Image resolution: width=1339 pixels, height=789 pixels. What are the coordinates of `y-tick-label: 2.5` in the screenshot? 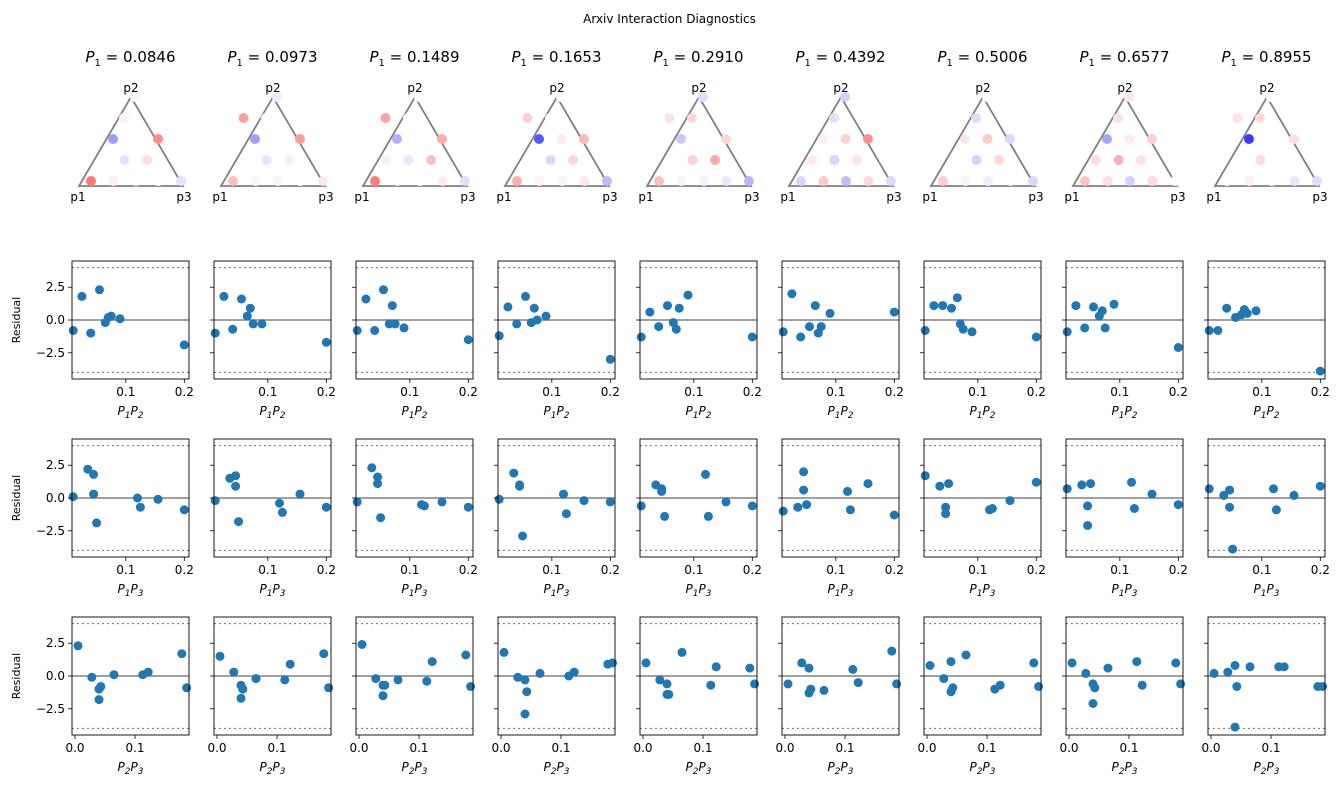 It's located at (55, 465).